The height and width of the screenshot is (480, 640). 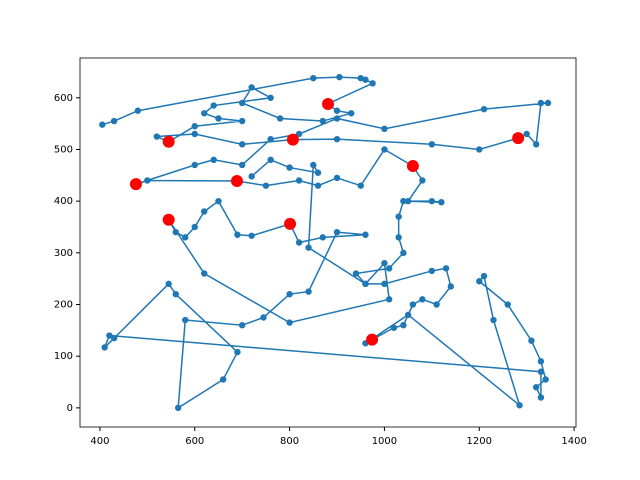 I want to click on y-tick-label: 400, so click(x=63, y=201).